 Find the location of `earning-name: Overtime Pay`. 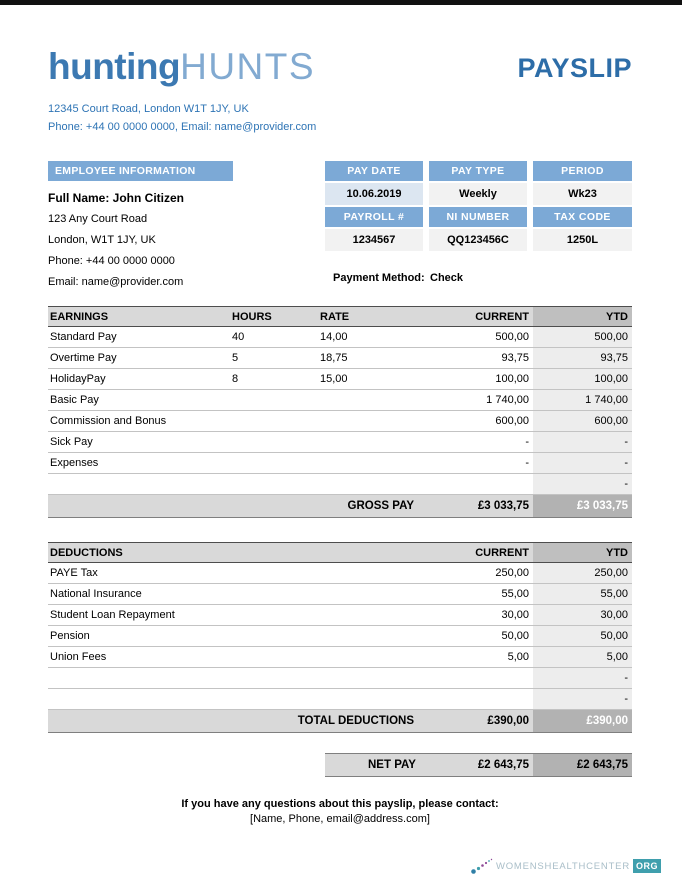

earning-name: Overtime Pay is located at coordinates (83, 358).